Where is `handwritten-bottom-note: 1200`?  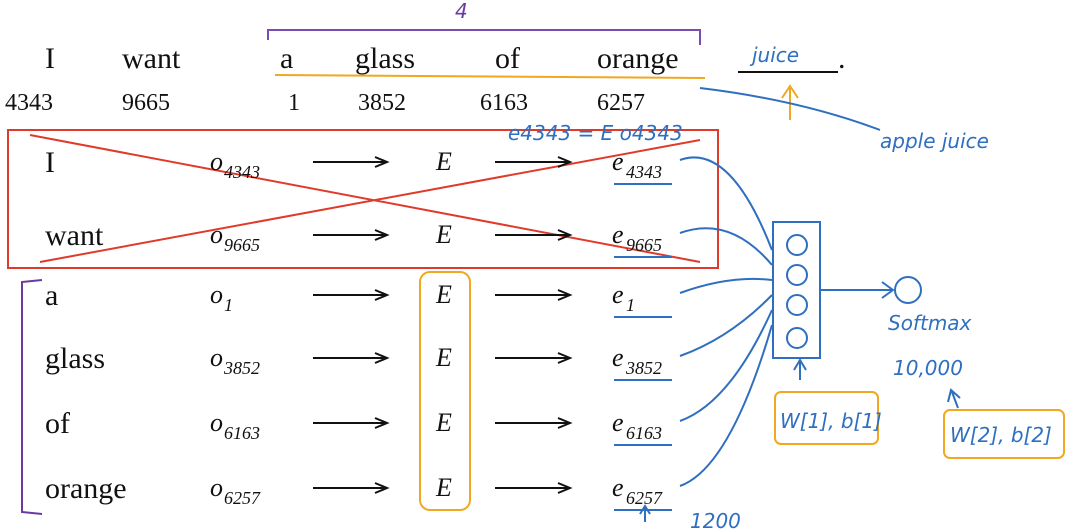 handwritten-bottom-note: 1200 is located at coordinates (715, 520).